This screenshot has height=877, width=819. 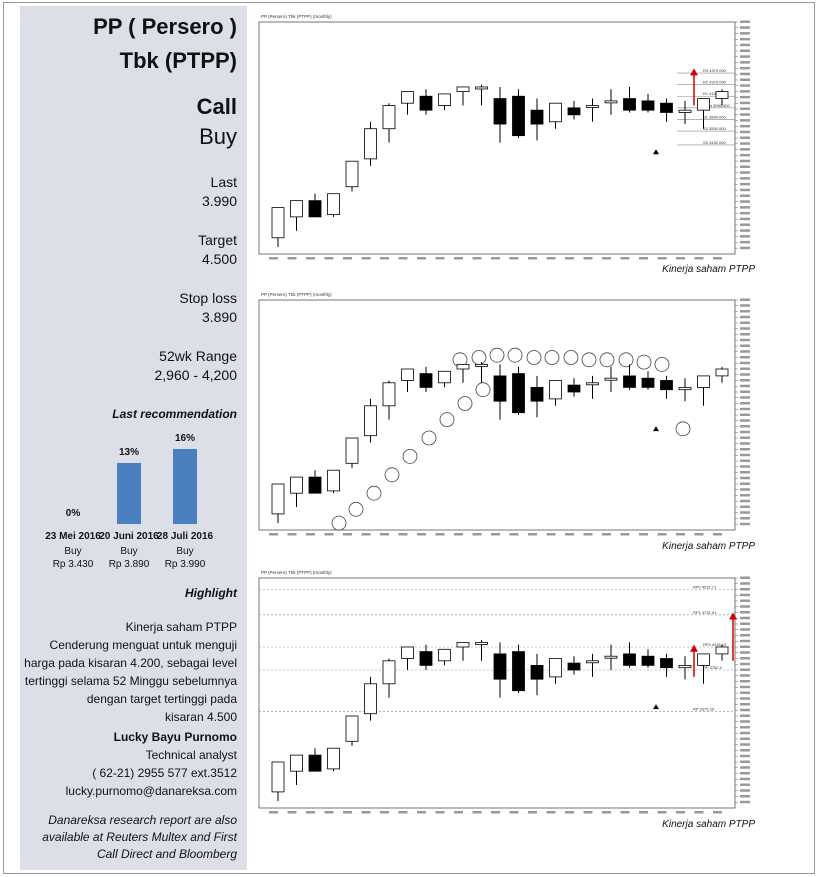 What do you see at coordinates (181, 627) in the screenshot?
I see `highlight-line: Kinerja saham PTPP` at bounding box center [181, 627].